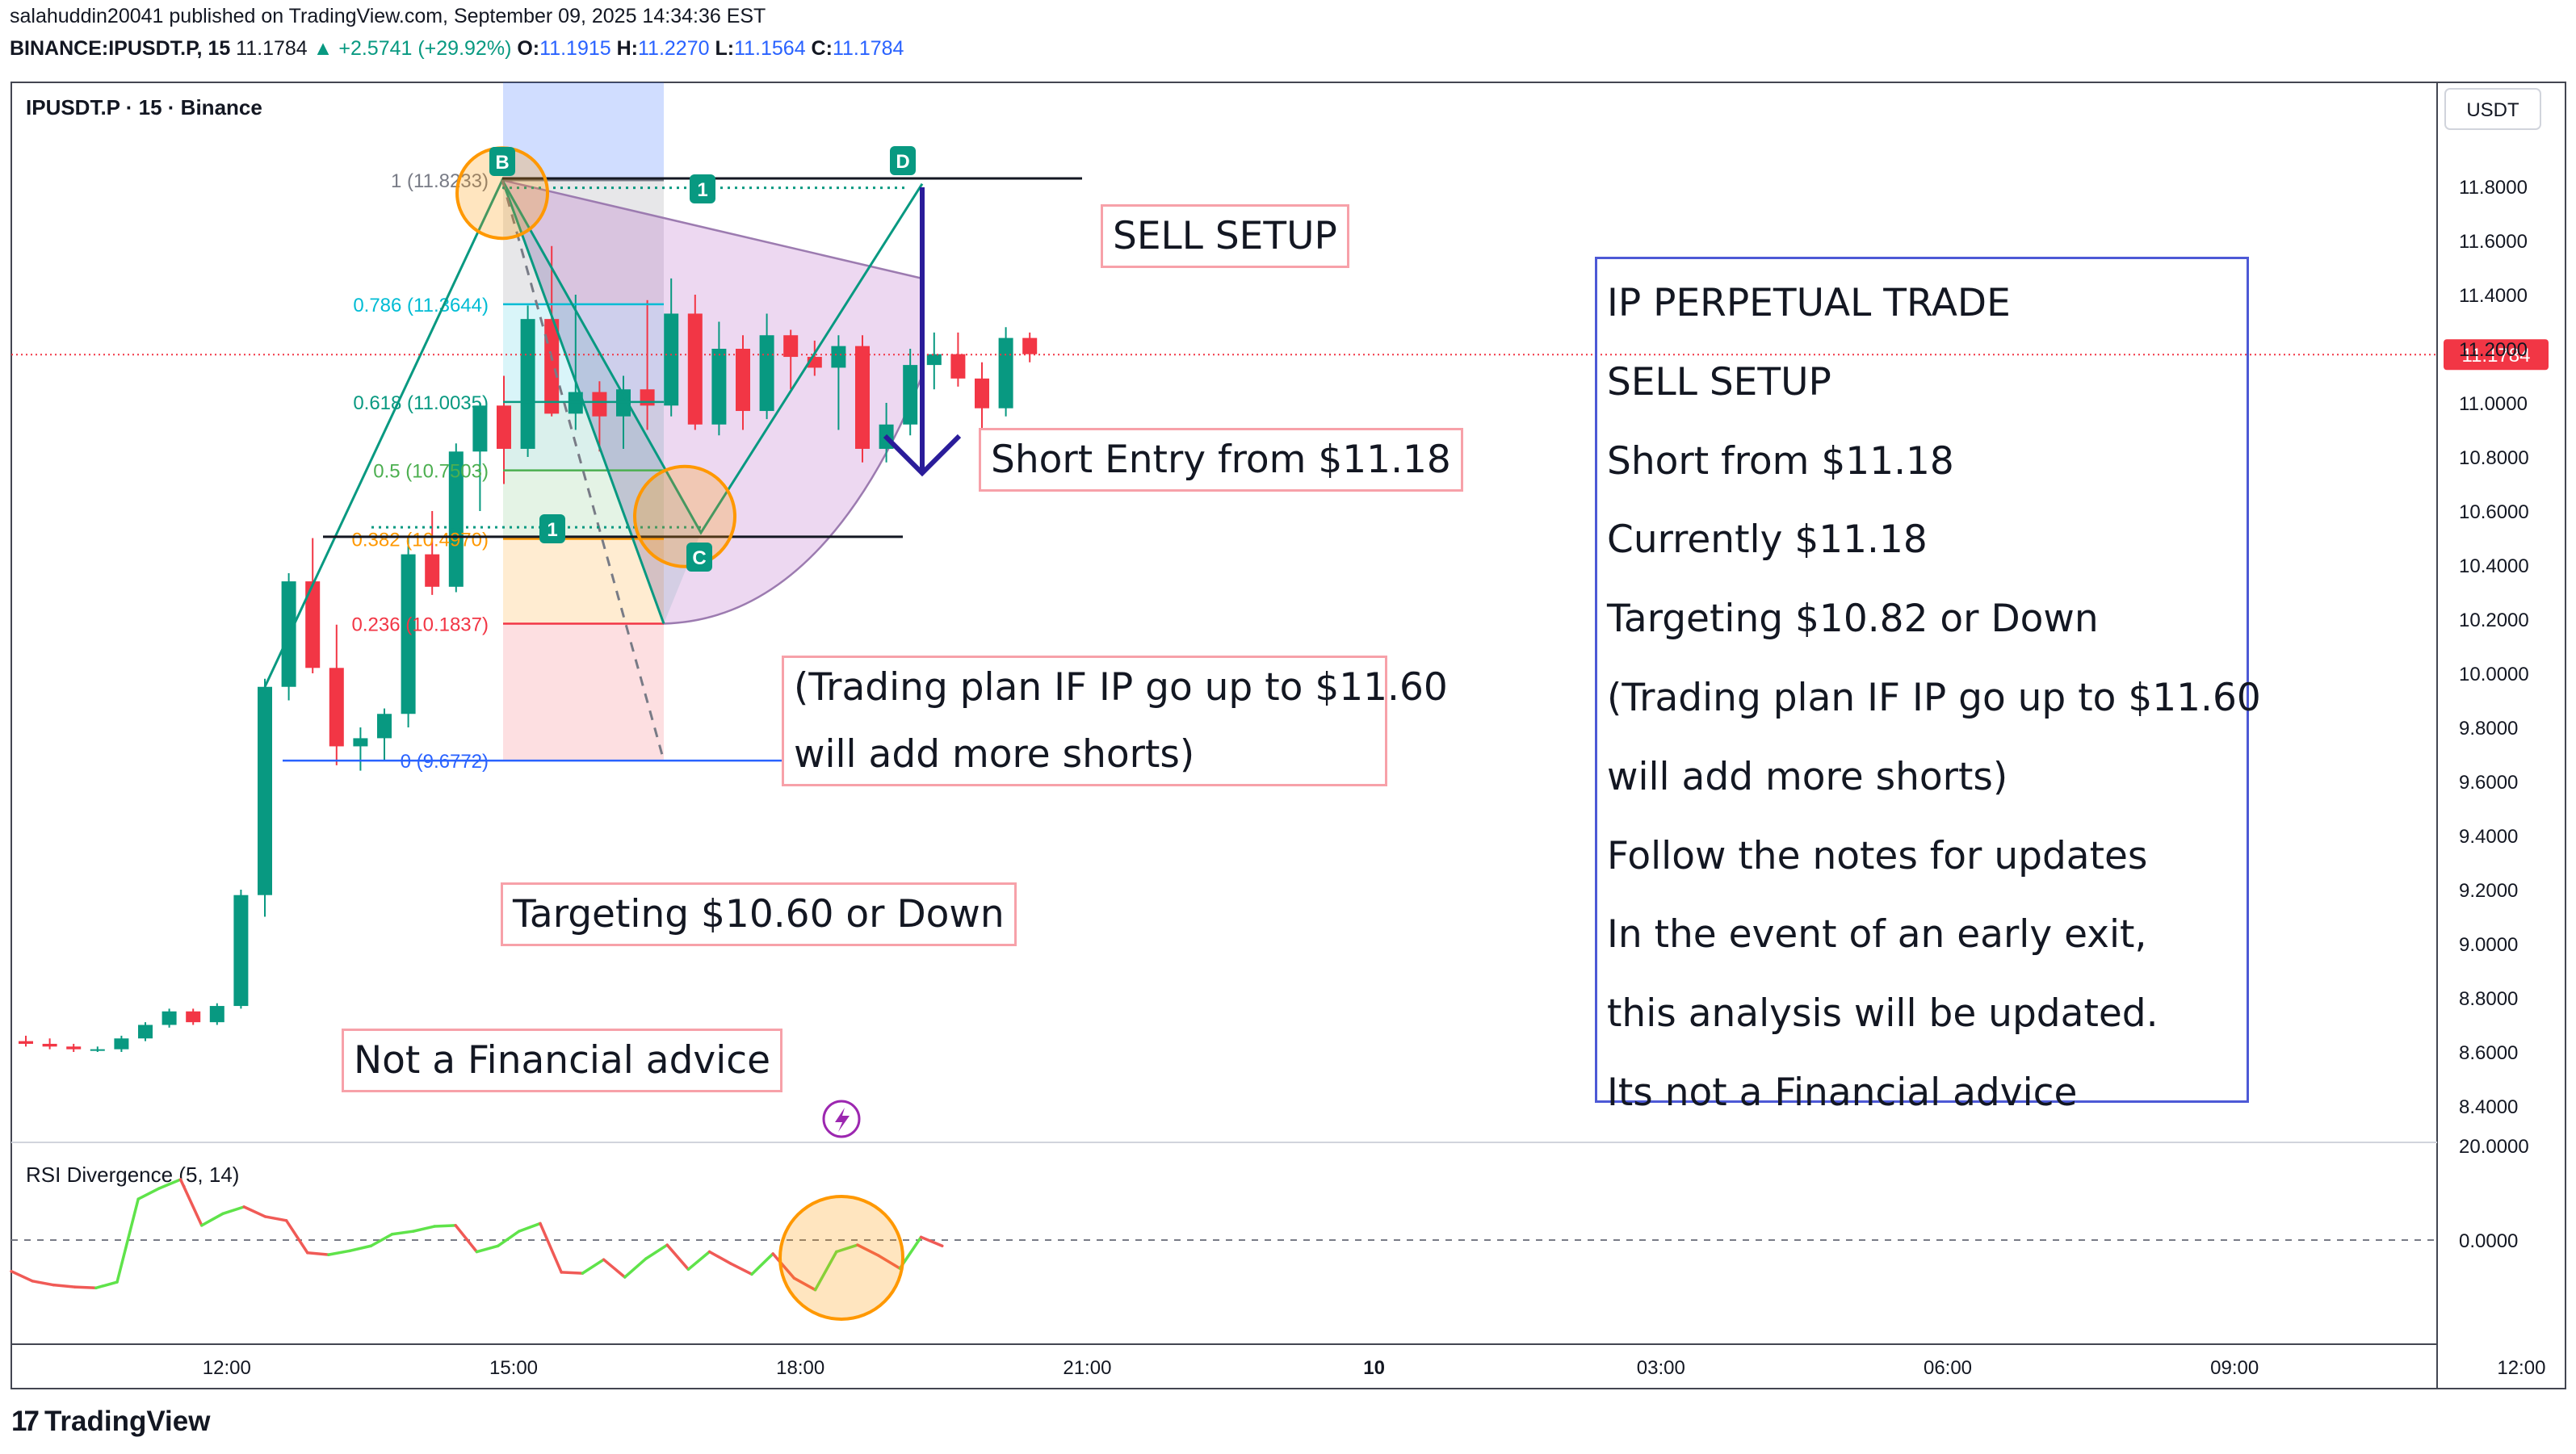 The height and width of the screenshot is (1454, 2576). Describe the element at coordinates (922, 332) in the screenshot. I see `down-arrow-icon` at that location.